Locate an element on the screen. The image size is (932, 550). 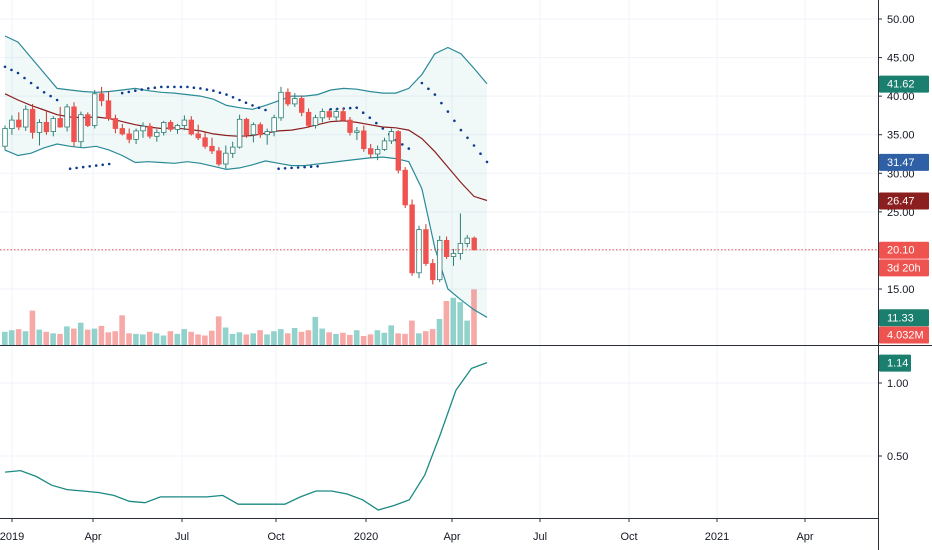
price-tick-label: 15.00 is located at coordinates (901, 290).